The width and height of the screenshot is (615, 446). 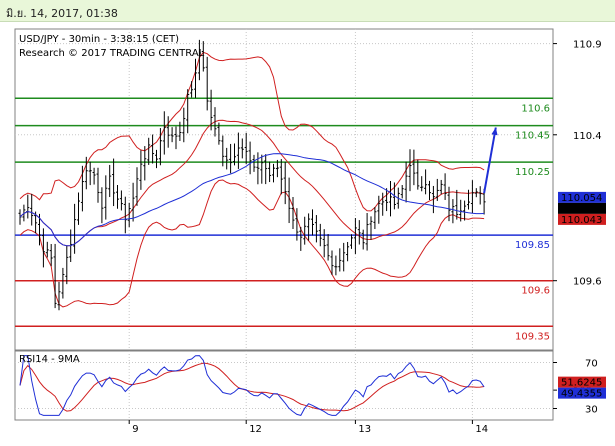 What do you see at coordinates (490, 160) in the screenshot?
I see `projection-arrow` at bounding box center [490, 160].